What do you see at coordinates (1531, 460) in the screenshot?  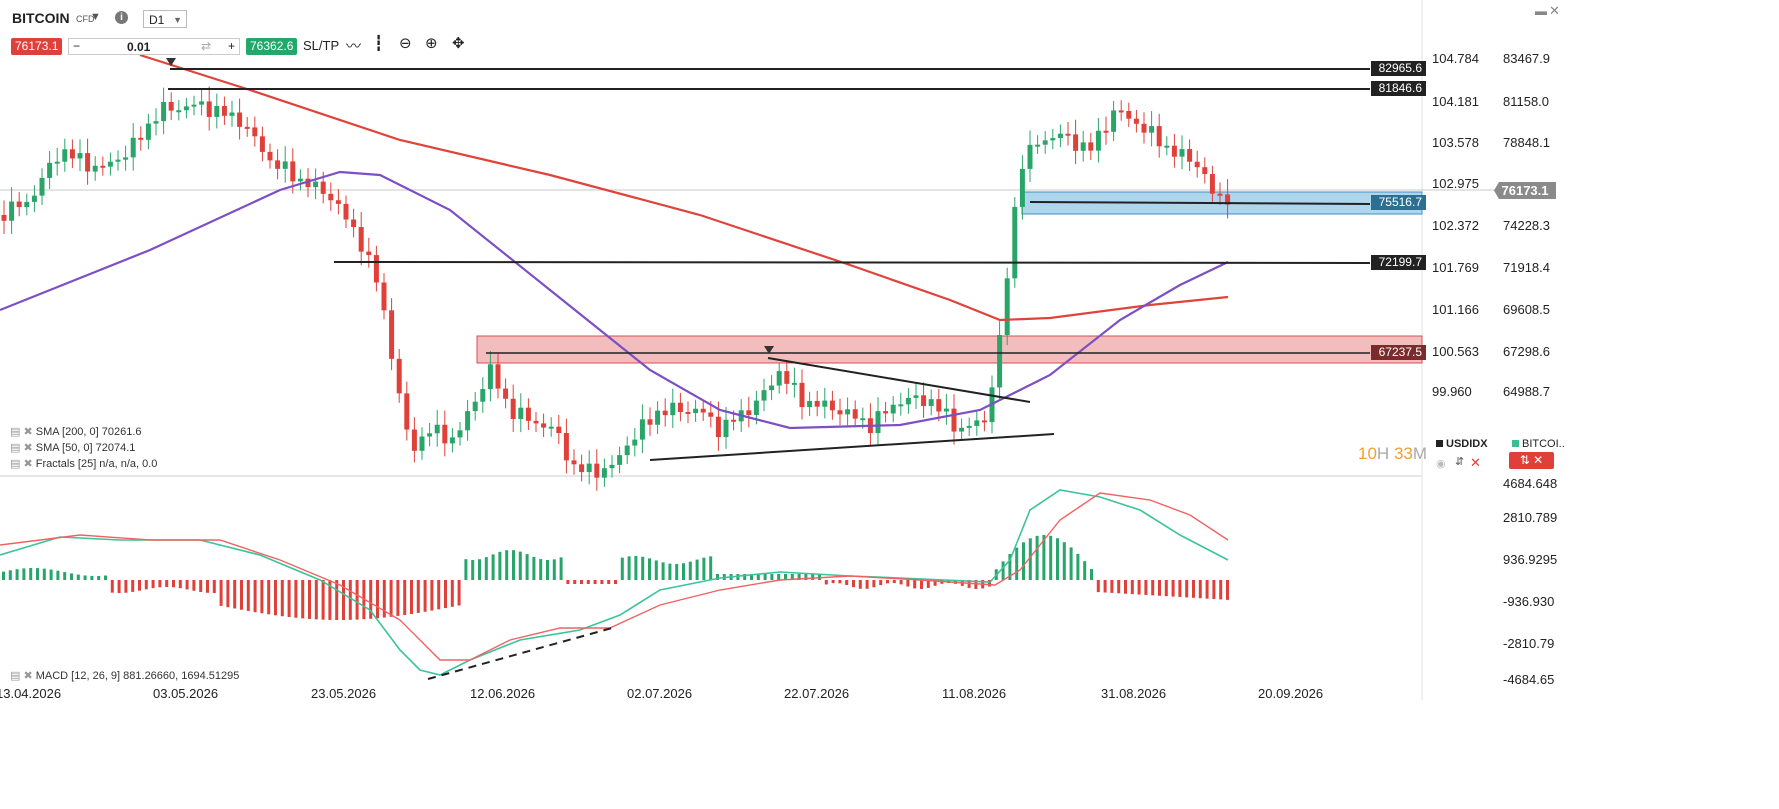 I see `remove-bitcoin-button: ⇅ ✕` at bounding box center [1531, 460].